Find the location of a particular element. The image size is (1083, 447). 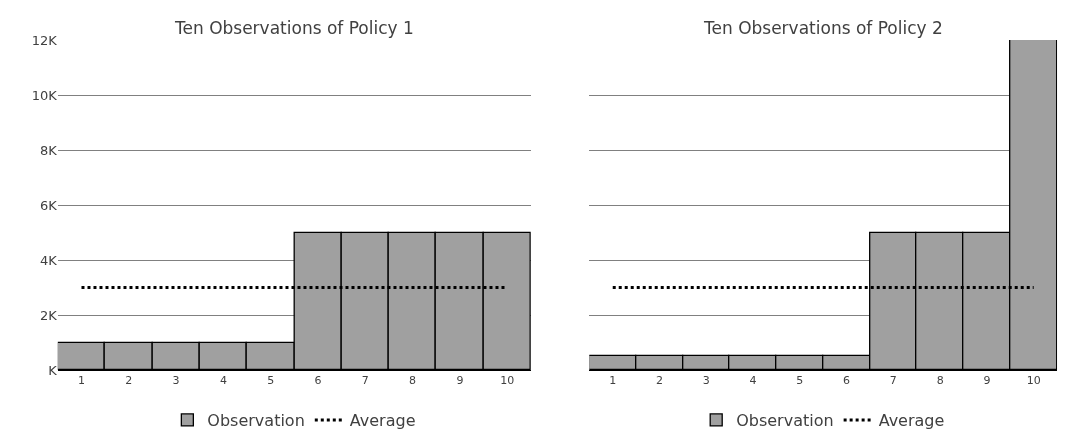

y-tick-label: 8K is located at coordinates (49, 150).